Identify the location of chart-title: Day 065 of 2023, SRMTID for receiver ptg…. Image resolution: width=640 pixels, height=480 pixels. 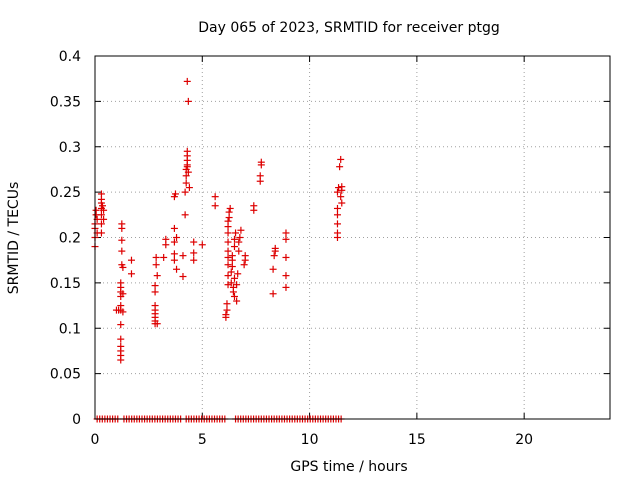
(349, 28).